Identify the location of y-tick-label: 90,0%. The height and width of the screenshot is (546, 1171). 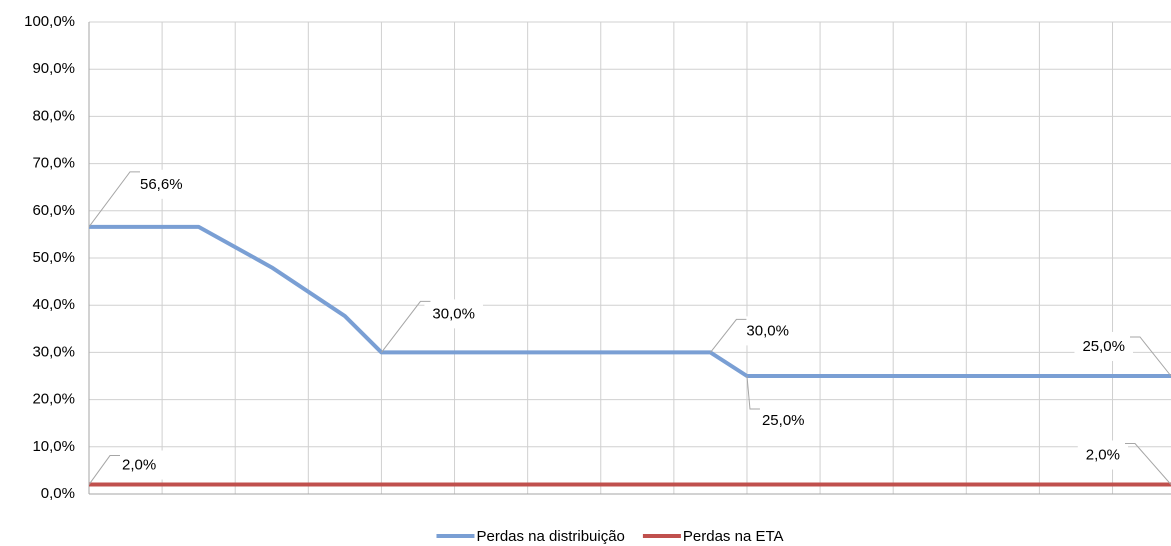
(53, 68).